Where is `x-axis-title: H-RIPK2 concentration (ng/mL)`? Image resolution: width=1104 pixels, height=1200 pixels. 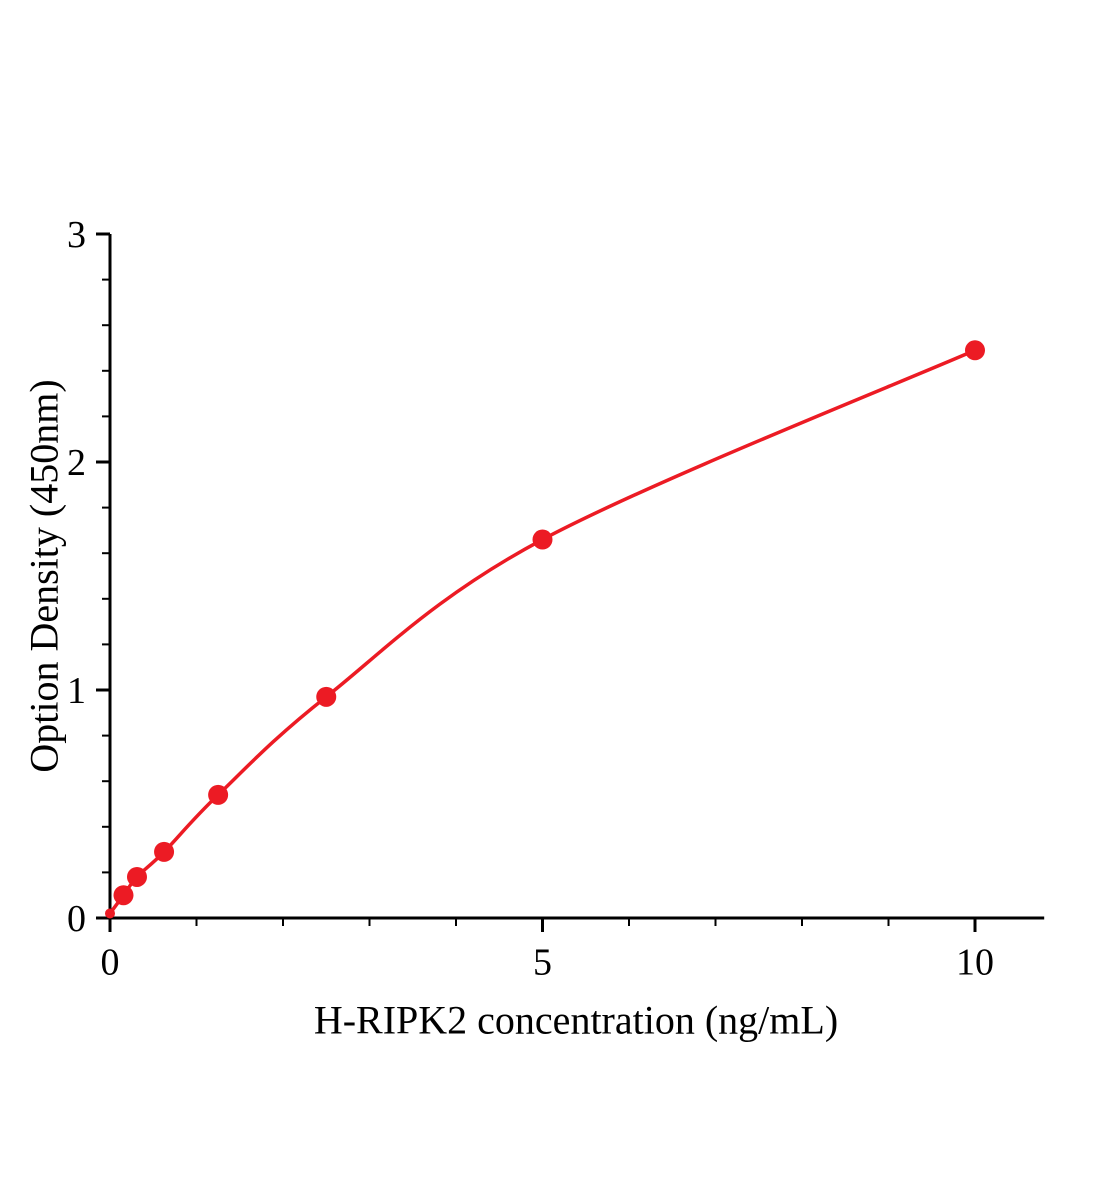 x-axis-title: H-RIPK2 concentration (ng/mL) is located at coordinates (576, 1020).